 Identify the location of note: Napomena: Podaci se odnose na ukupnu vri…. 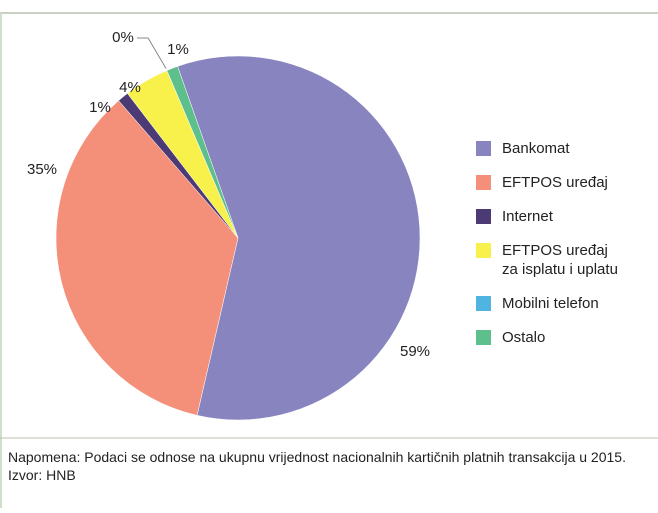
(317, 457).